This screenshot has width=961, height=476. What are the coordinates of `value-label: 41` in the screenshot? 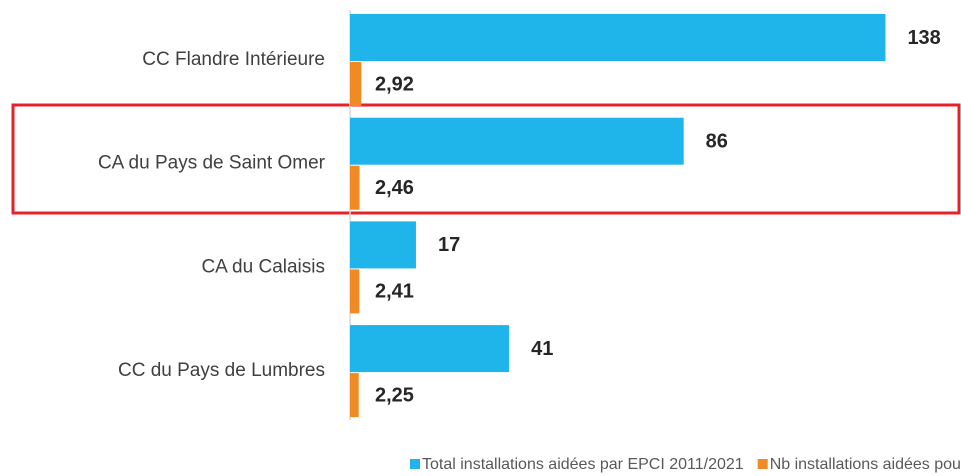 It's located at (542, 349).